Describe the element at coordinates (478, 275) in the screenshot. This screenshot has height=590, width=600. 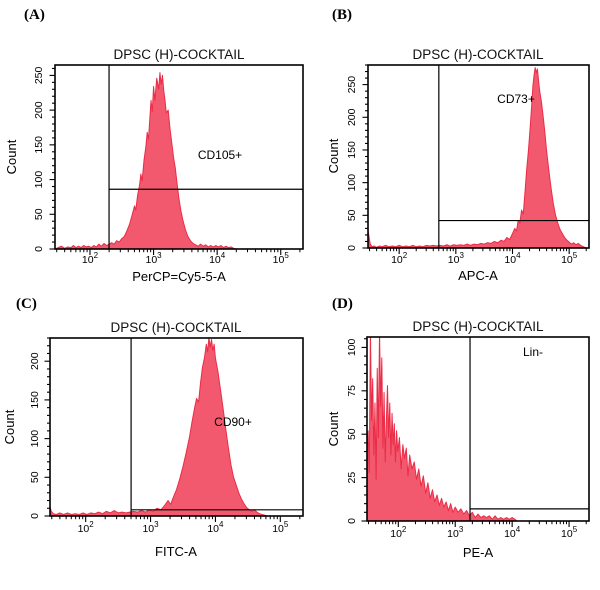
I see `x-axis-label: APC-A` at that location.